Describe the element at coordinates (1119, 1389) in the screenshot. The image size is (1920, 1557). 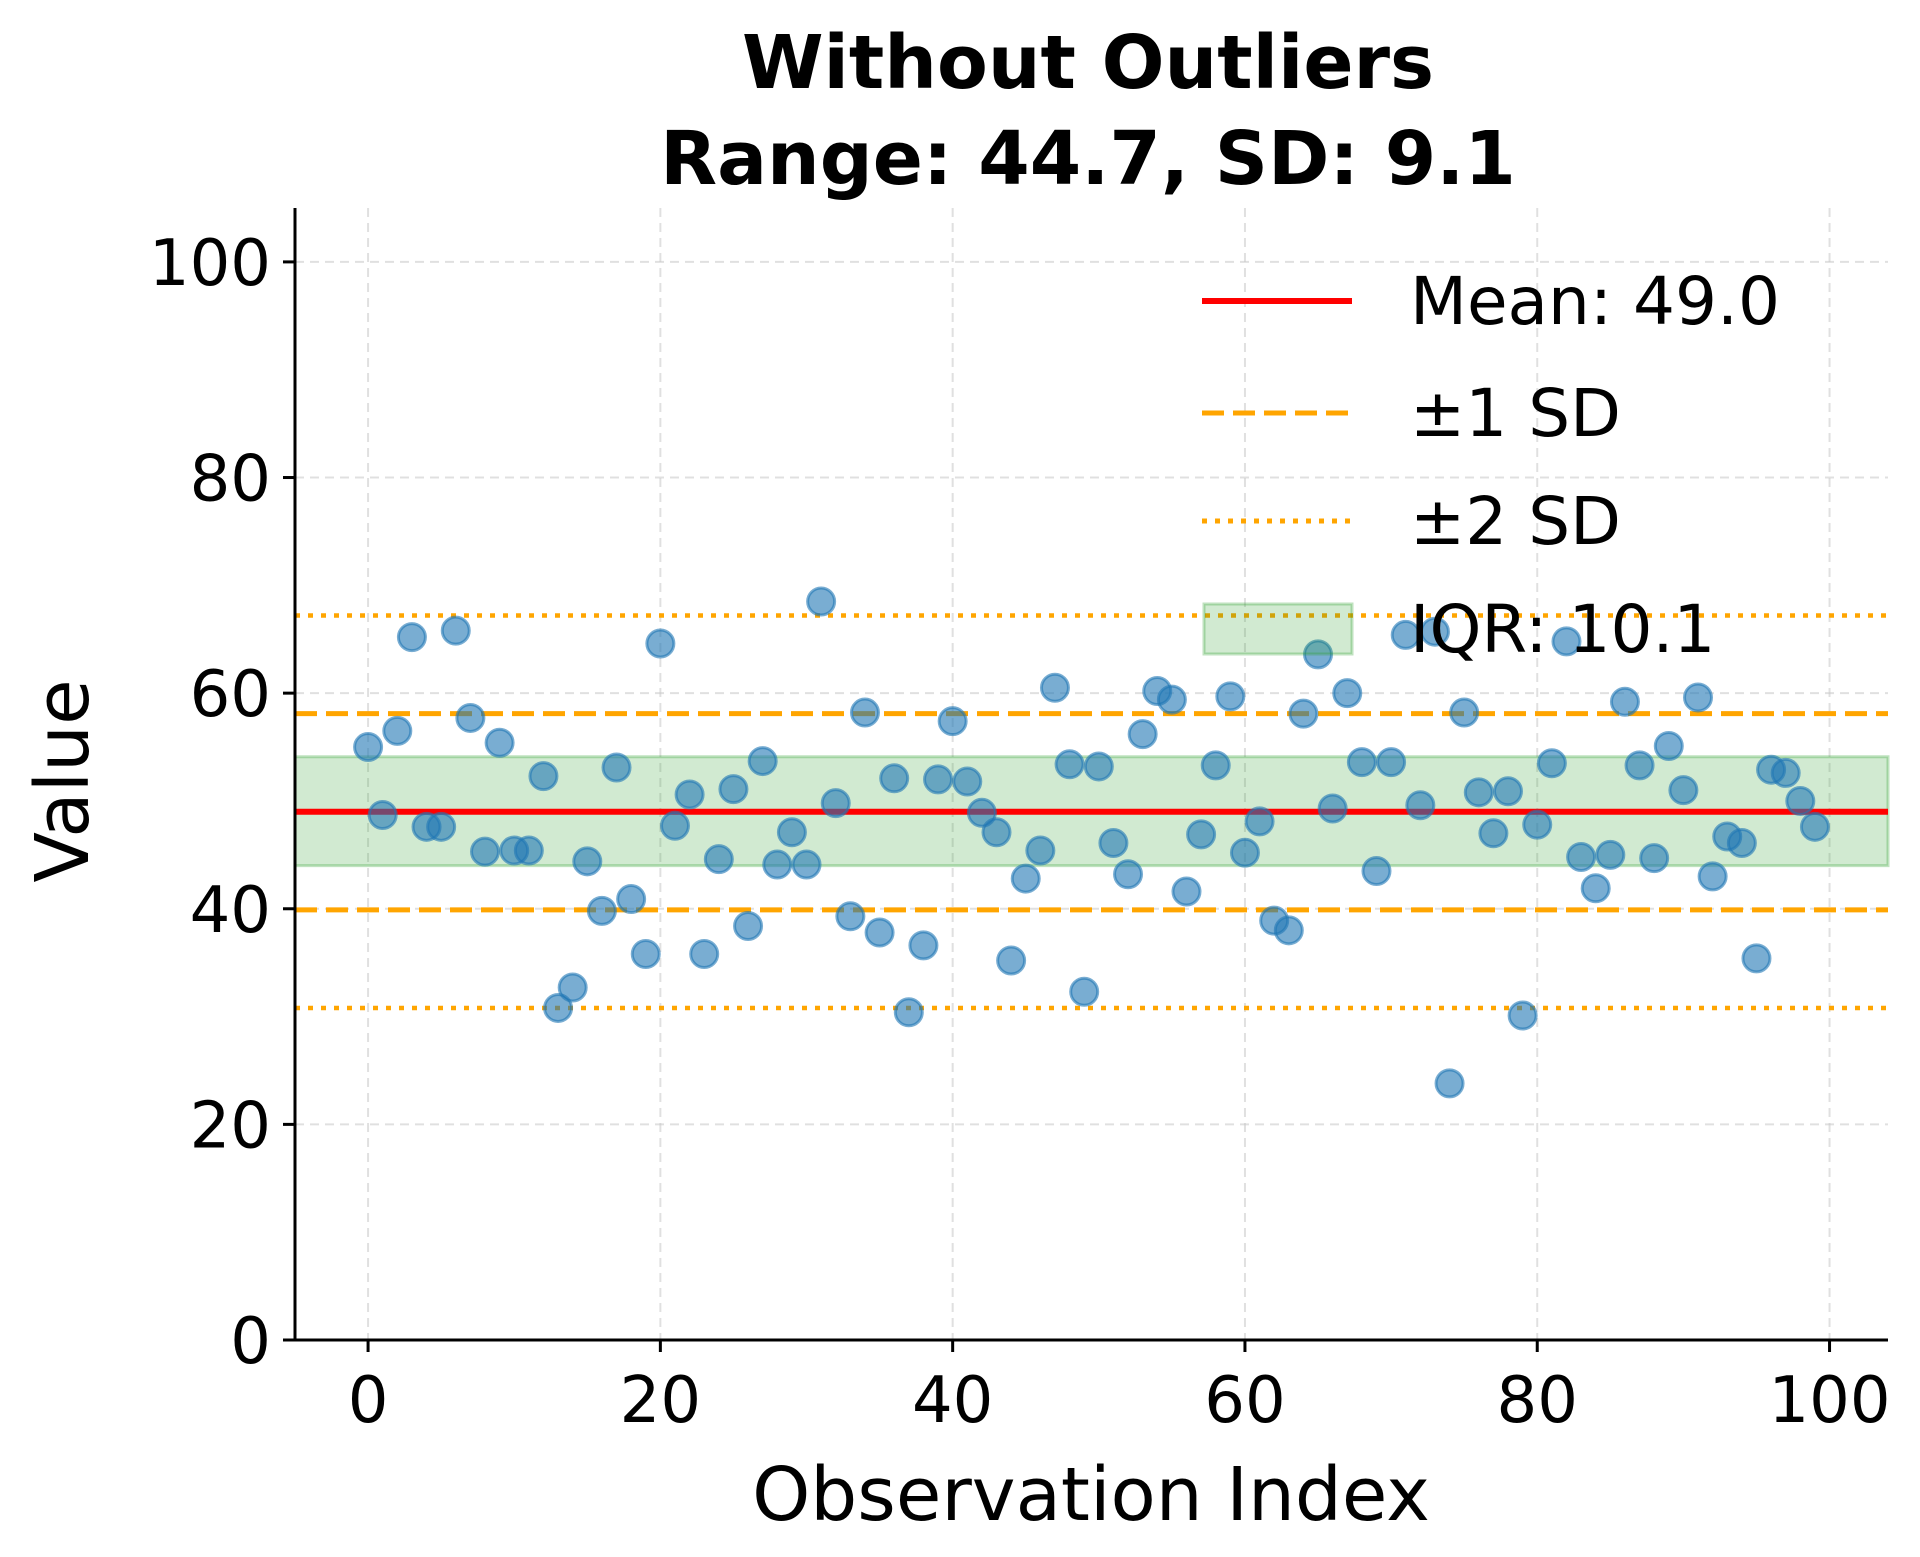
I see `x-ticks: 0 20 40 60 80 100` at that location.